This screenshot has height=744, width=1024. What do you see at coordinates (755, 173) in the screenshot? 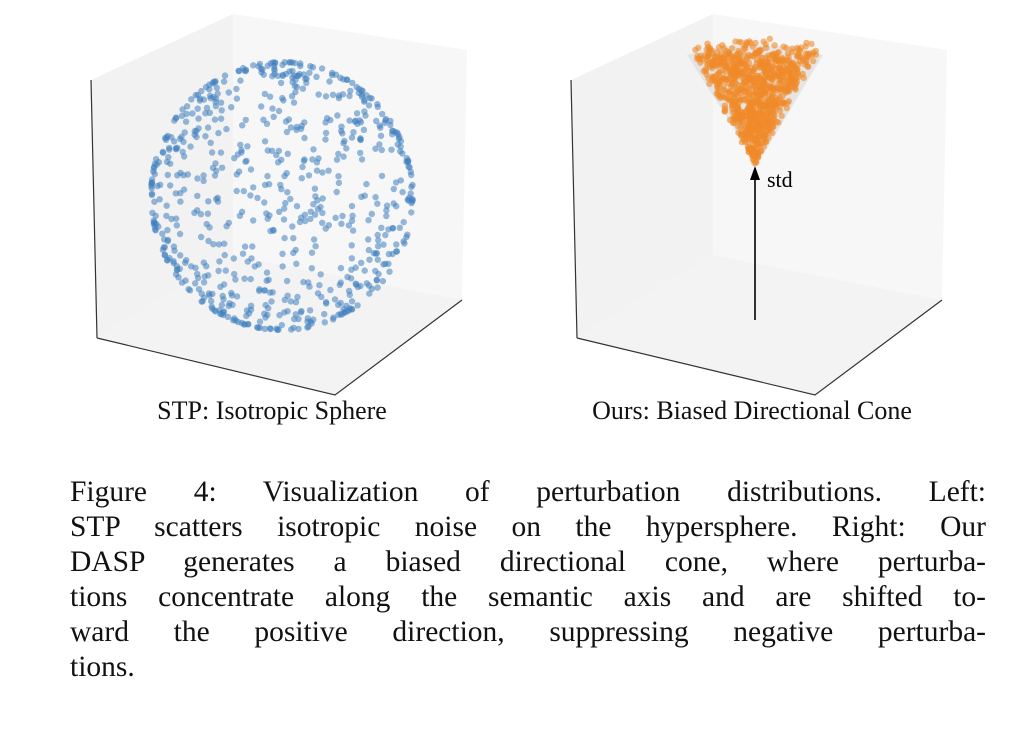
I see `std-arrow-head-icon` at bounding box center [755, 173].